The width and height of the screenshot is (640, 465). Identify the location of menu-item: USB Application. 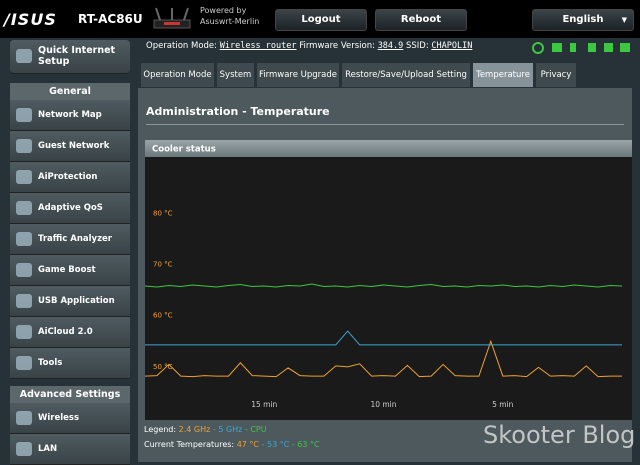
(70, 301).